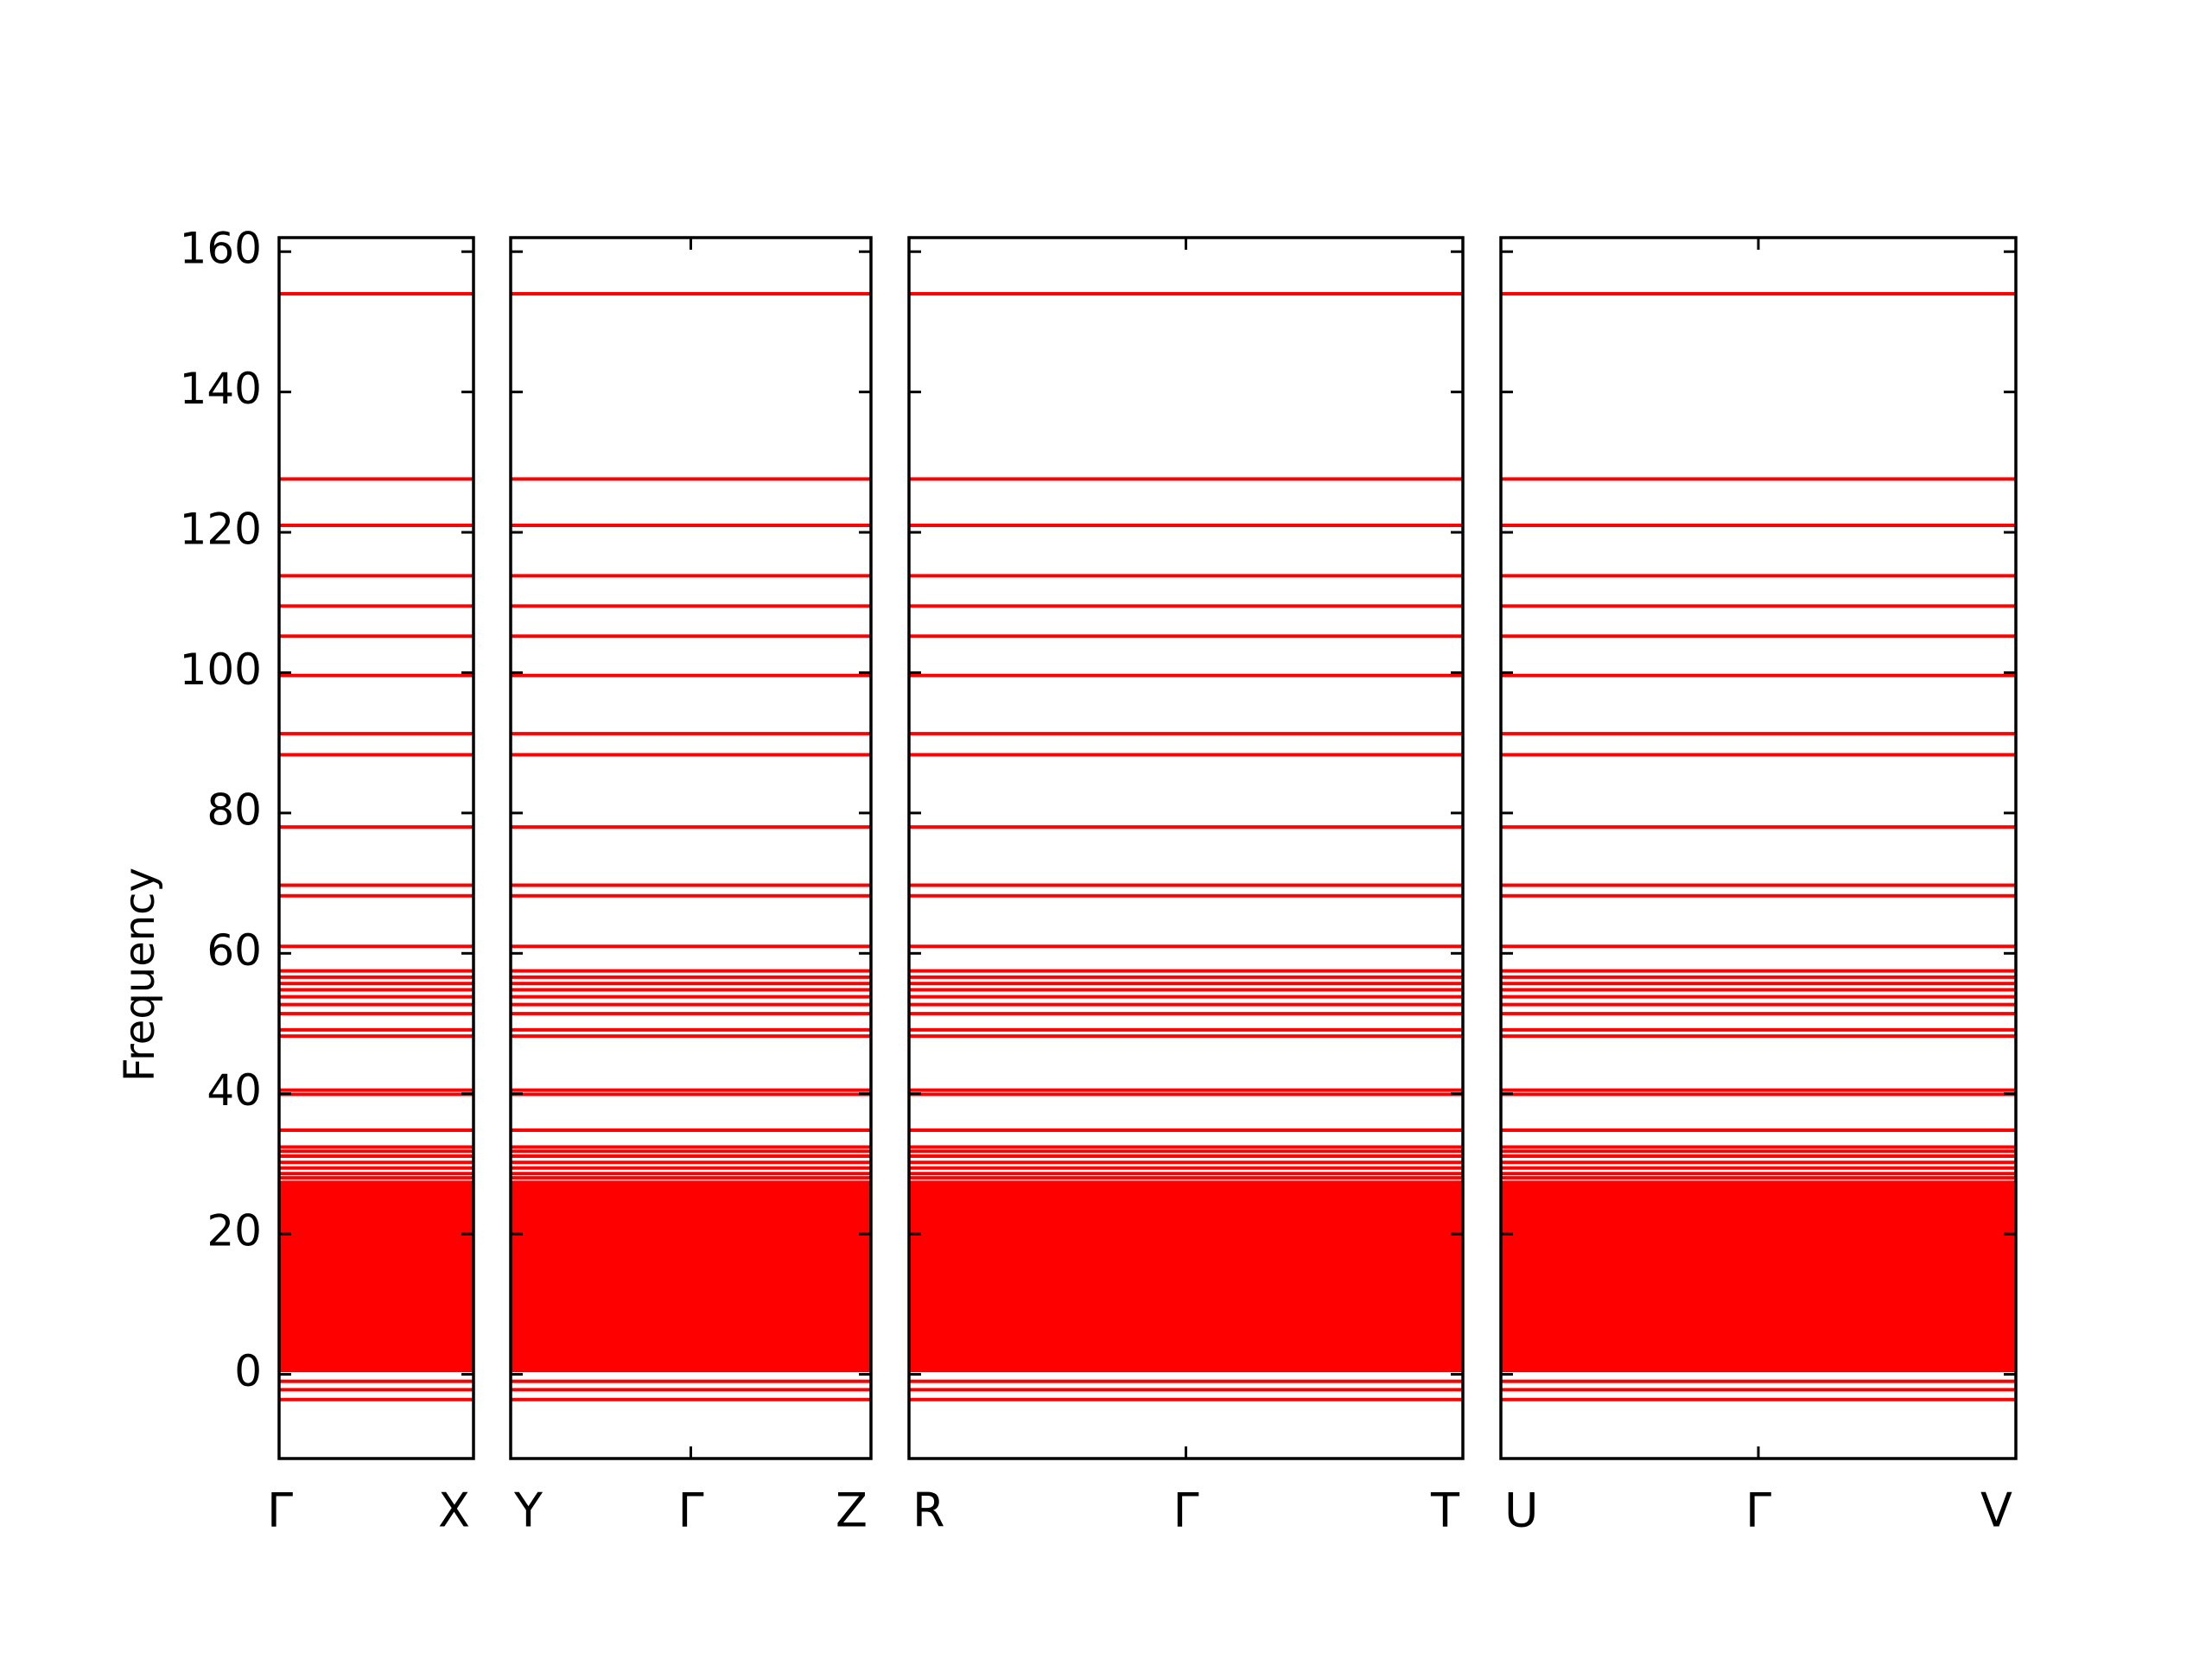 This screenshot has width=2212, height=1659. Describe the element at coordinates (528, 1511) in the screenshot. I see `k-label-2-1: Y` at that location.